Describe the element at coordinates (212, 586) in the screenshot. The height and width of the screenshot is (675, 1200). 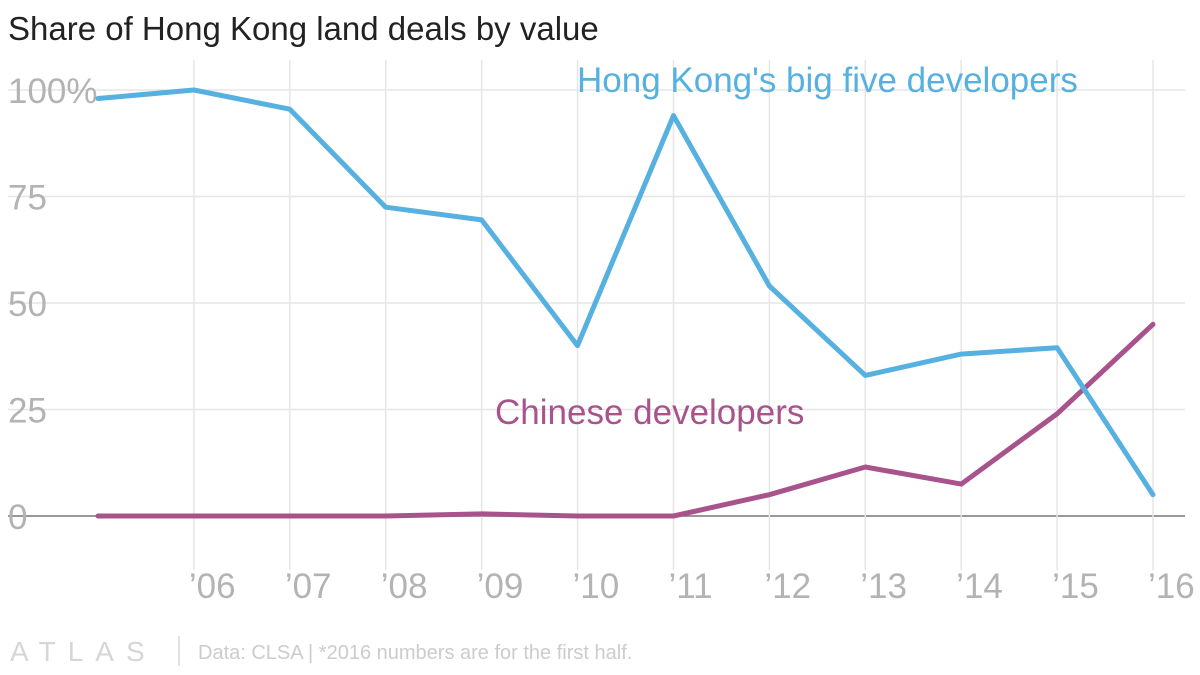
I see `x-tick-label: ’06` at that location.